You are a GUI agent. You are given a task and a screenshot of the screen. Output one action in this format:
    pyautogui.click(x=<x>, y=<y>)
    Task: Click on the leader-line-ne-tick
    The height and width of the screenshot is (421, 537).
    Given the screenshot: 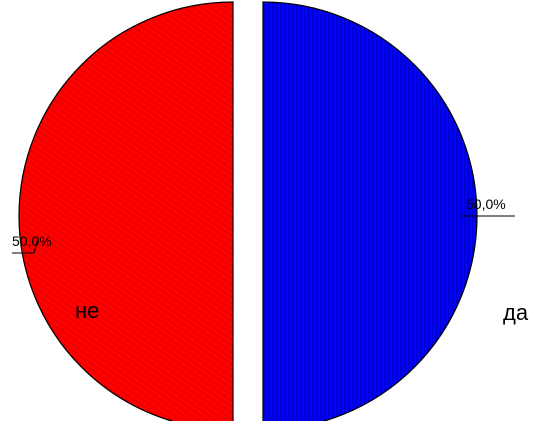 What is the action you would take?
    pyautogui.click(x=36, y=245)
    